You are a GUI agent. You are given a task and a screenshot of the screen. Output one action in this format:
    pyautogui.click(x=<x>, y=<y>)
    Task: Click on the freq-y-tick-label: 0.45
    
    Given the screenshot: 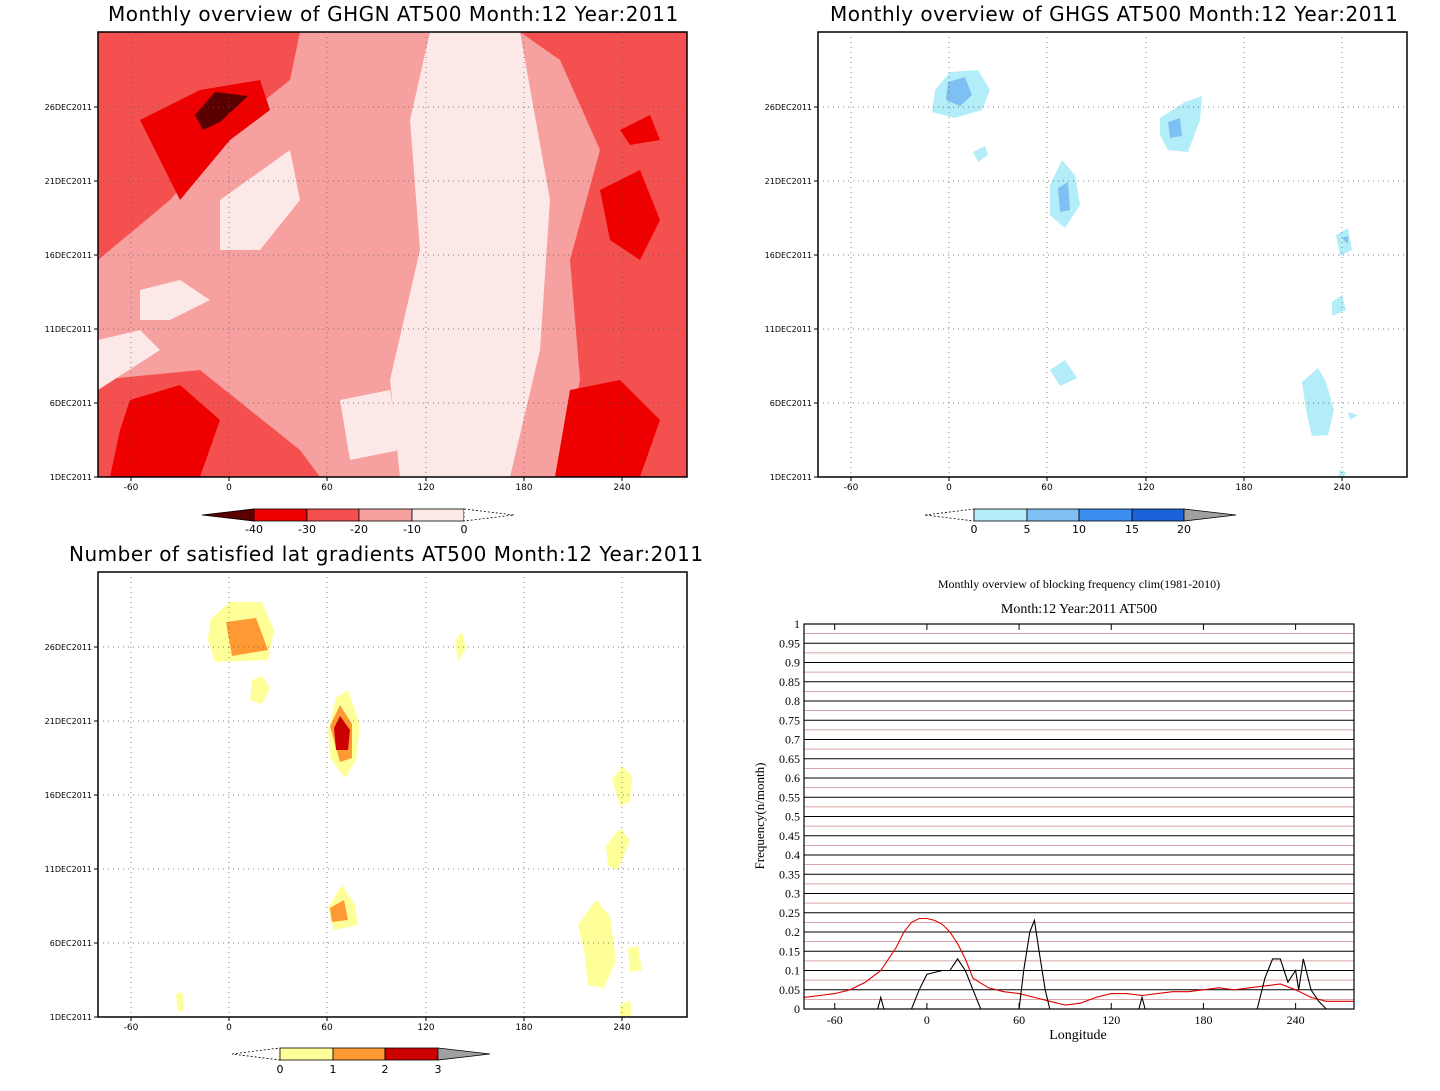 What is the action you would take?
    pyautogui.click(x=789, y=836)
    